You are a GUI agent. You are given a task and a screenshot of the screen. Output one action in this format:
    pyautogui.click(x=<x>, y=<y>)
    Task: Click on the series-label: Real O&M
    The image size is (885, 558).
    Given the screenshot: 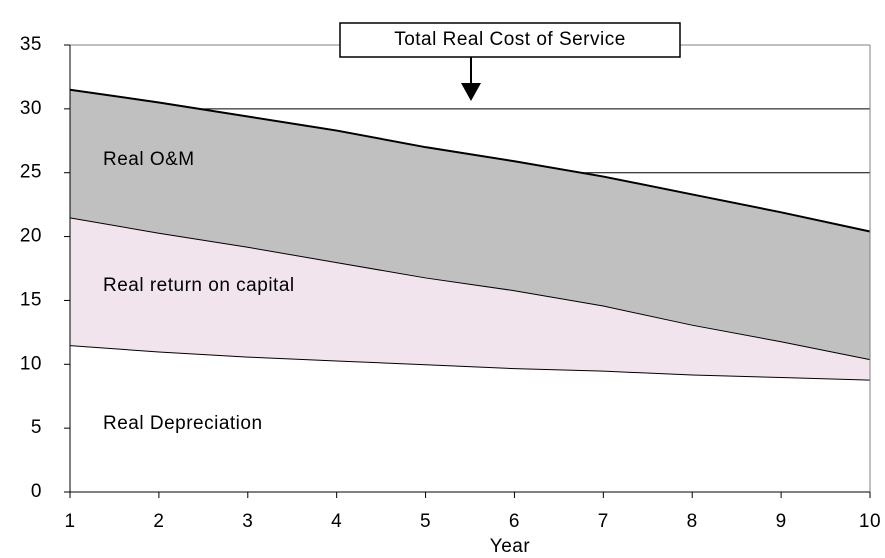 What is the action you would take?
    pyautogui.click(x=149, y=159)
    